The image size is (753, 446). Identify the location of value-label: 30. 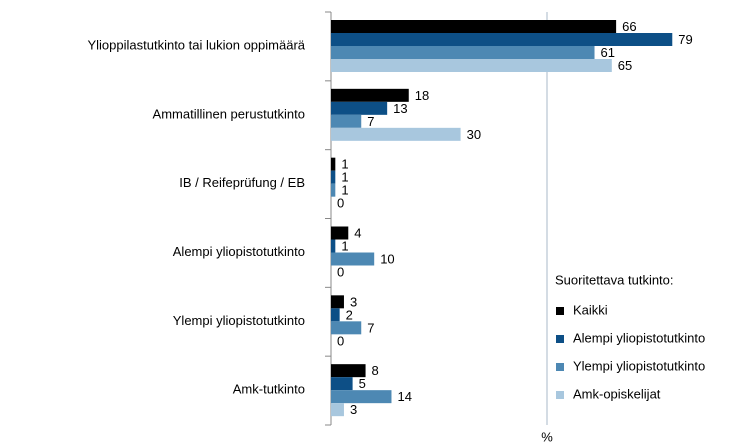
(474, 134).